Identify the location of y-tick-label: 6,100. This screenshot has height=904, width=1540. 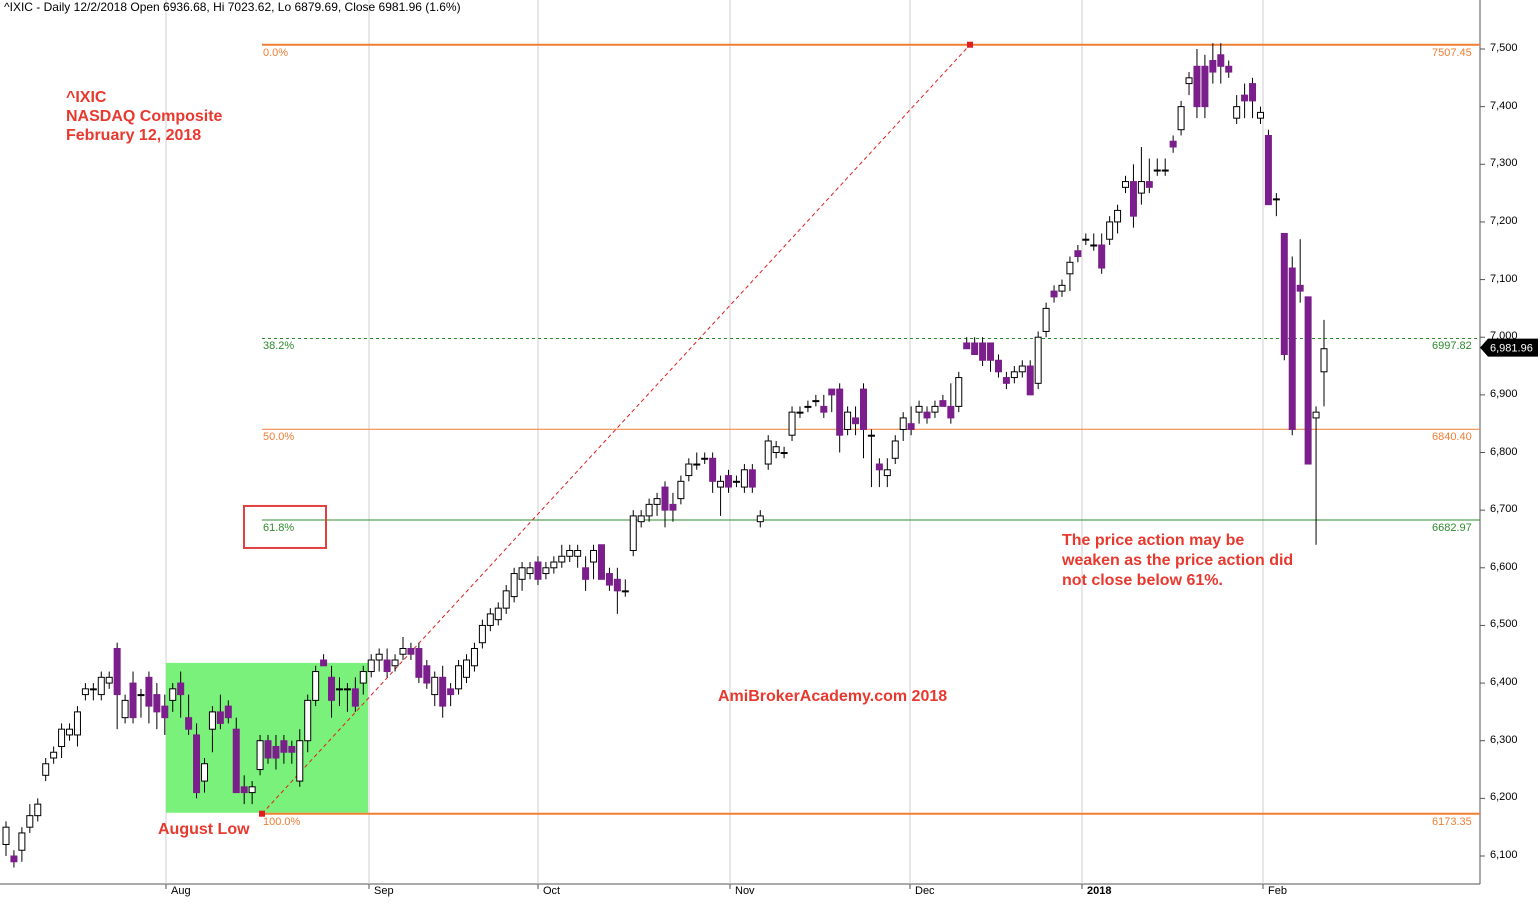
(1504, 855).